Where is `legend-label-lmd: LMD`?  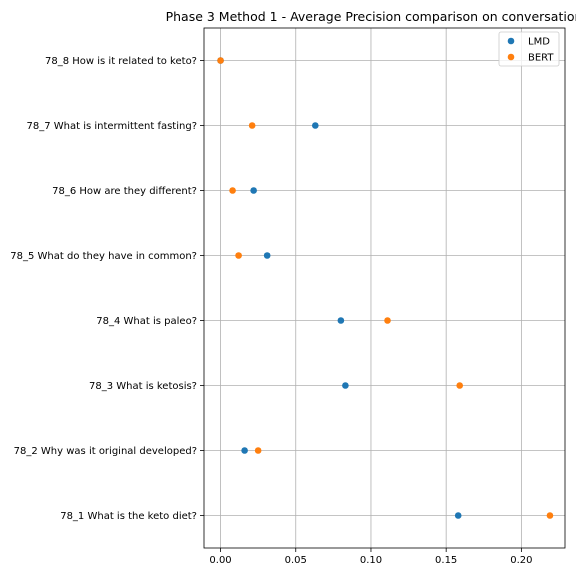 legend-label-lmd: LMD is located at coordinates (539, 42).